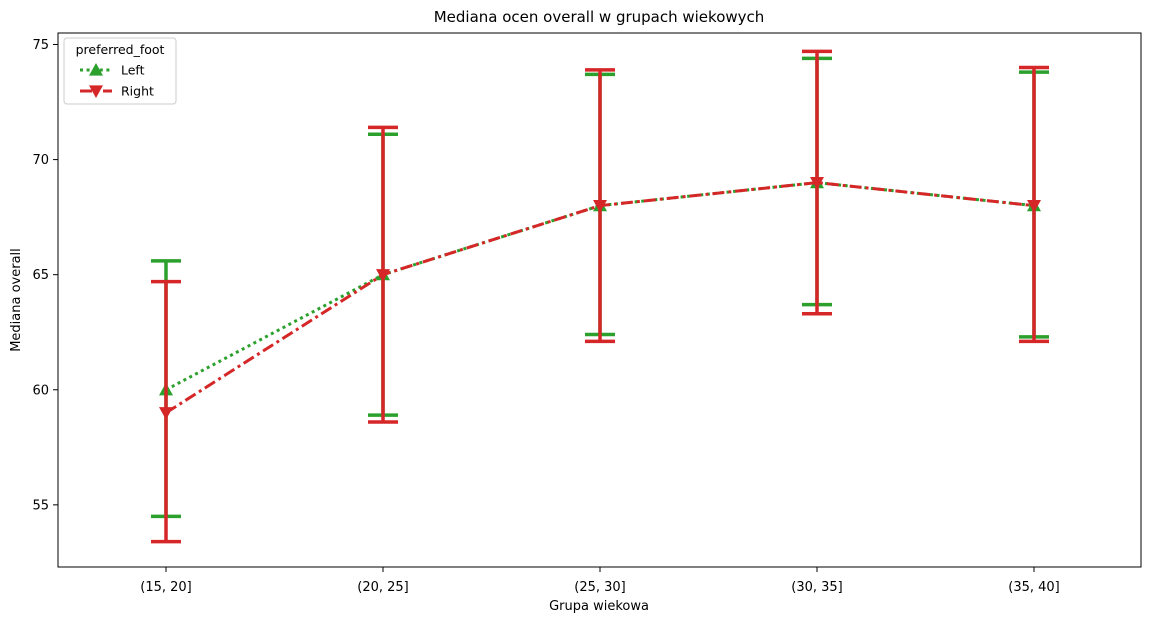 The width and height of the screenshot is (1152, 622). Describe the element at coordinates (40, 390) in the screenshot. I see `y-tick-label: 60` at that location.